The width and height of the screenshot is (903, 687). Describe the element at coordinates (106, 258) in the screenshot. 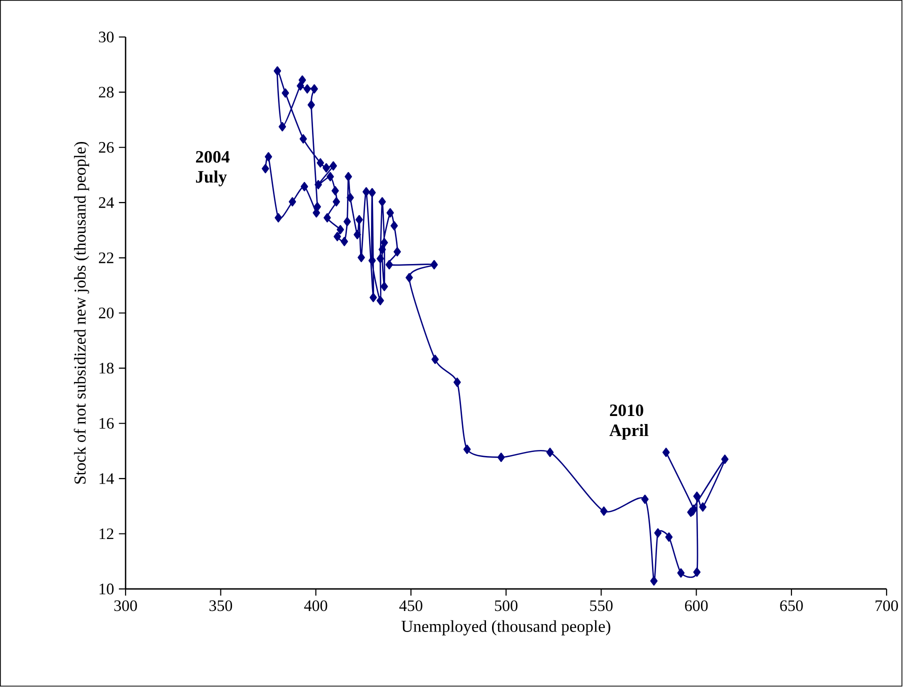

I see `y-tick-label: 22` at that location.